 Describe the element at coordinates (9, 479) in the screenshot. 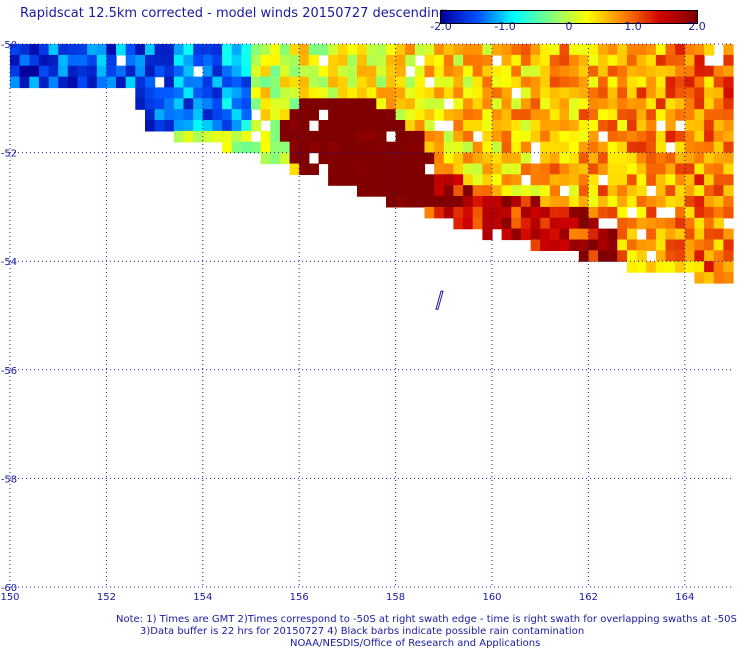

I see `y-tick-label: -58` at that location.